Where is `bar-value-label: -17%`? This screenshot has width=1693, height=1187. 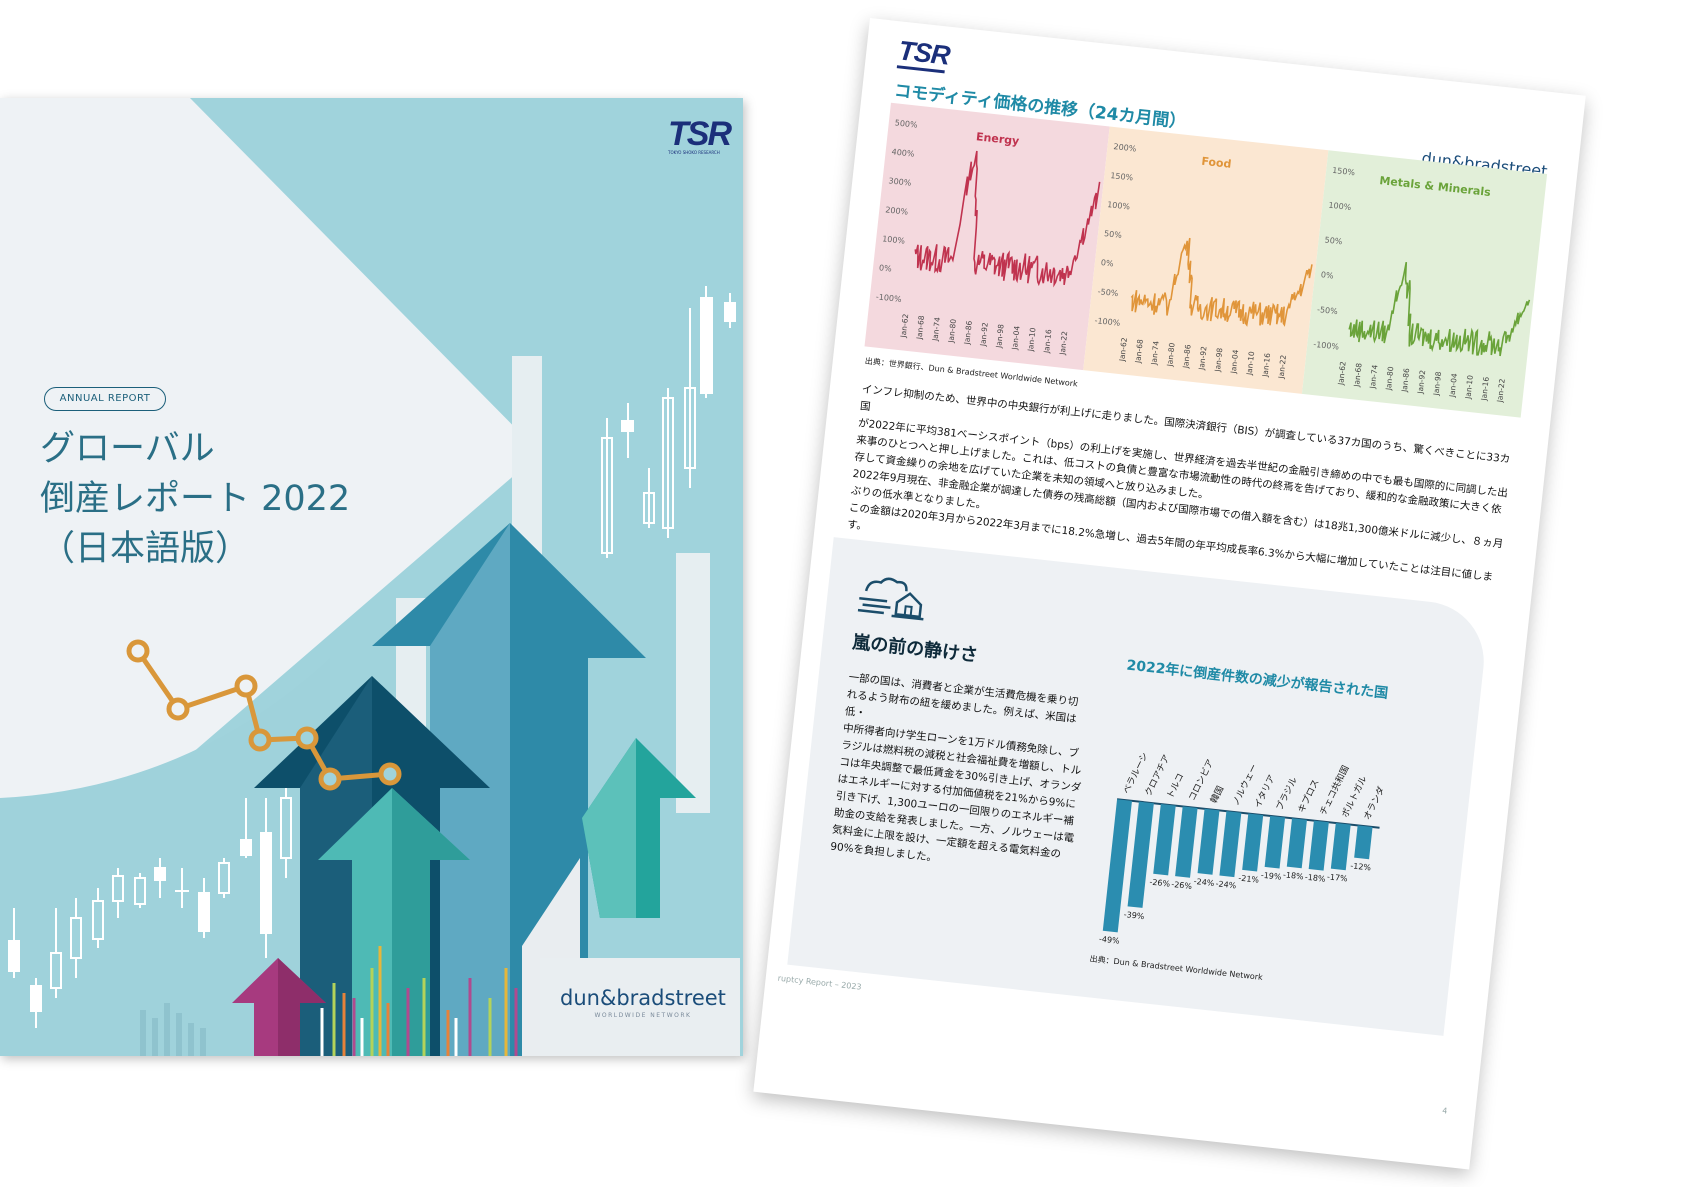
bar-value-label: -17% is located at coordinates (1338, 877).